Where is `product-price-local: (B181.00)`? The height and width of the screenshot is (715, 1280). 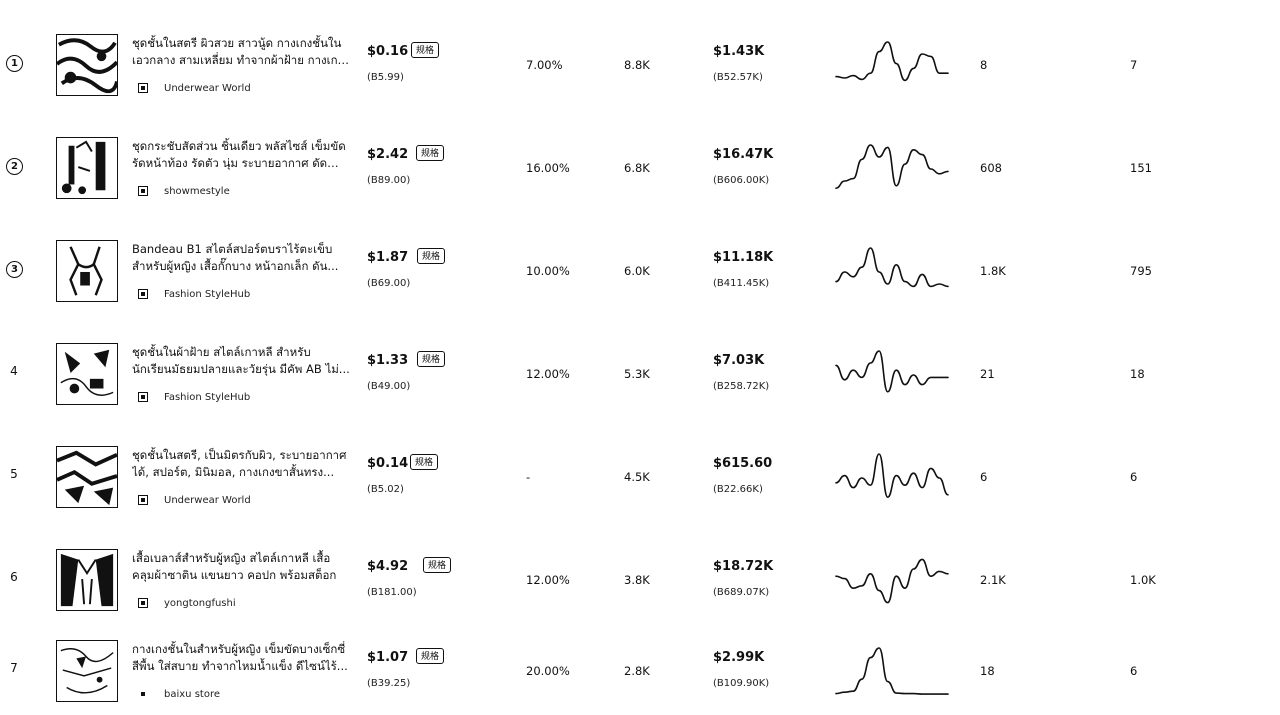
product-price-local: (B181.00) is located at coordinates (392, 592).